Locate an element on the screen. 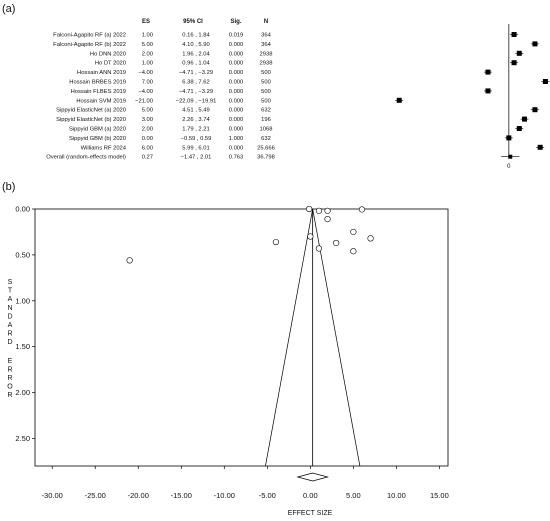 The width and height of the screenshot is (550, 521). n-value-8: 632 is located at coordinates (266, 111).